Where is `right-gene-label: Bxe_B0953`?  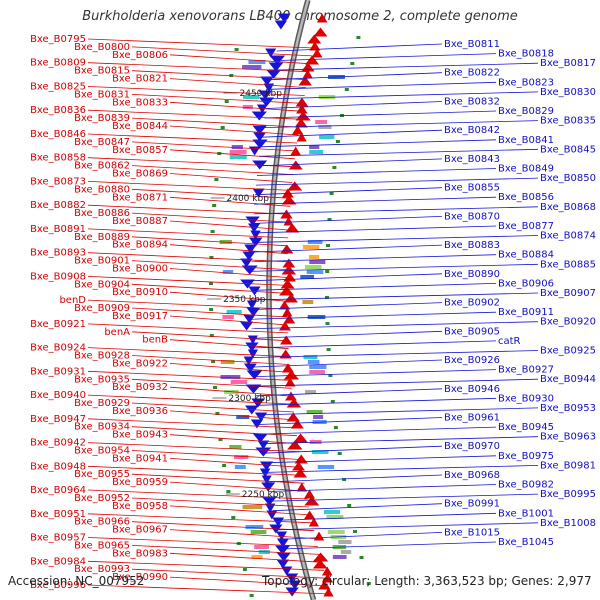 right-gene-label: Bxe_B0953 is located at coordinates (568, 408).